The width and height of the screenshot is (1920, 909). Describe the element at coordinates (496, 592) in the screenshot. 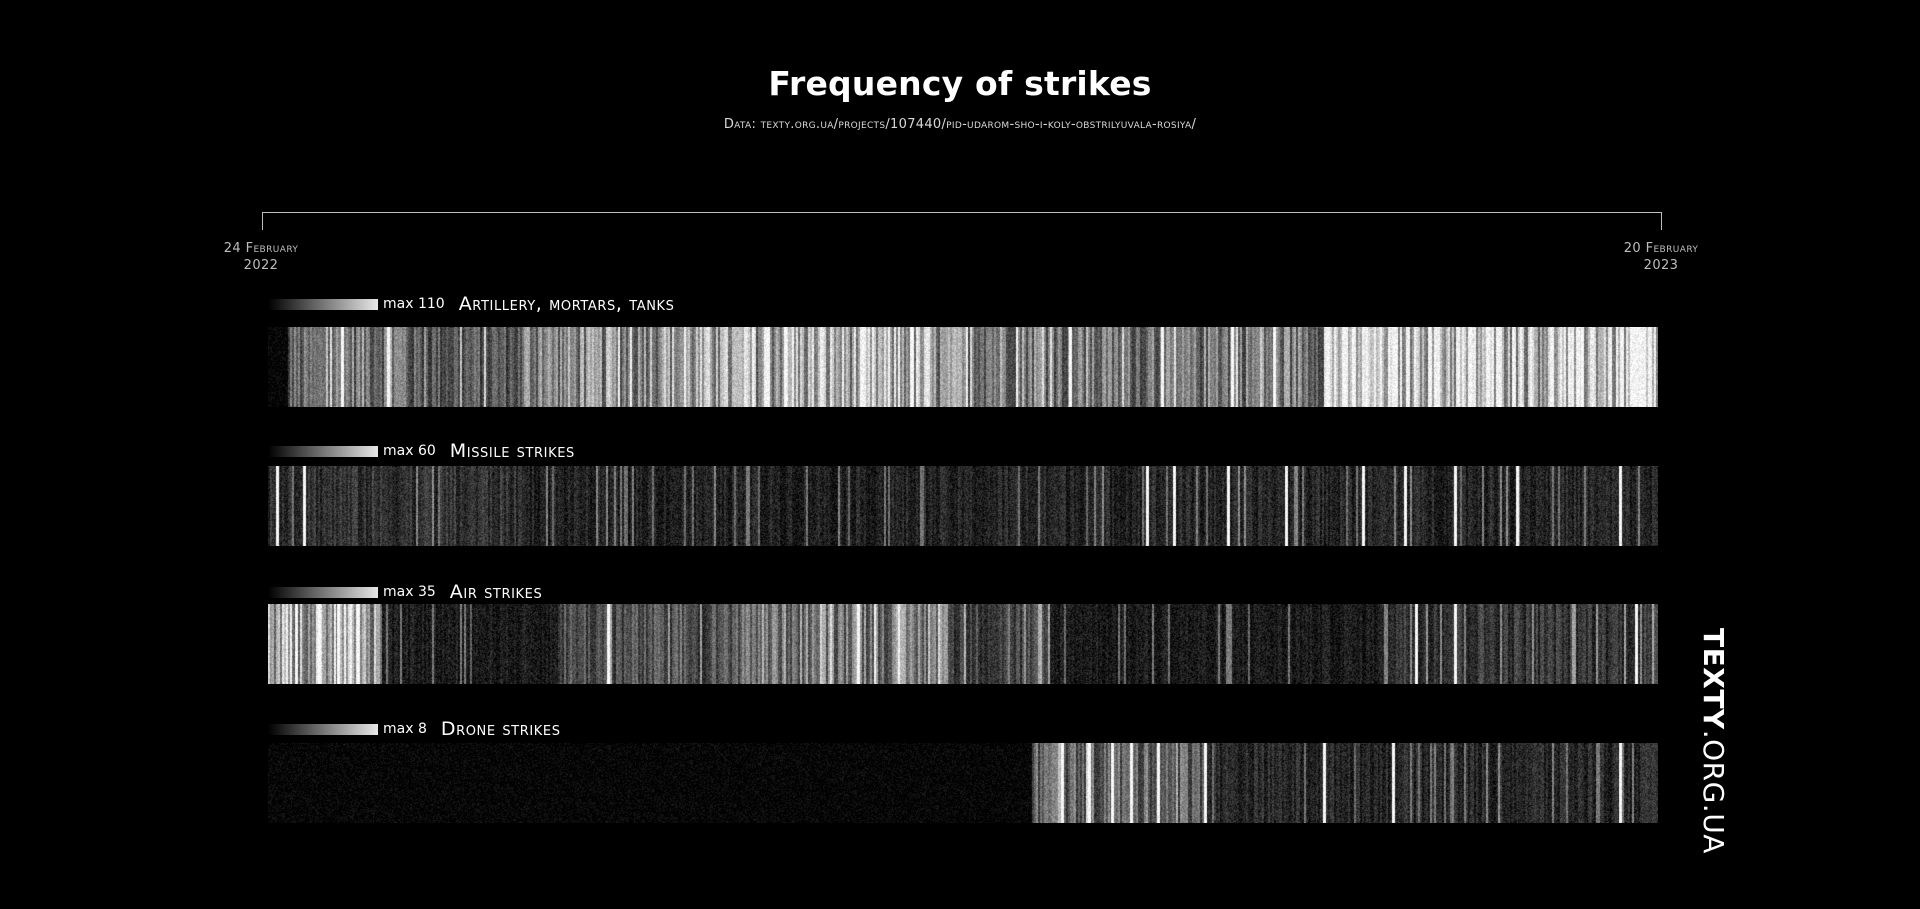

I see `category-label-air: Air strikes` at that location.